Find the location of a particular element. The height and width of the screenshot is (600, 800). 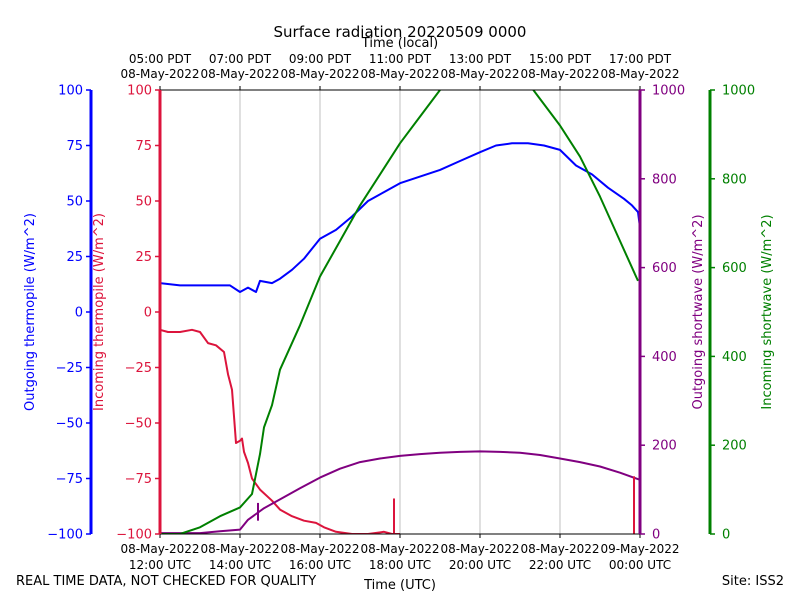

outgoing-shortwave-tick-label: 1000 is located at coordinates (668, 91).